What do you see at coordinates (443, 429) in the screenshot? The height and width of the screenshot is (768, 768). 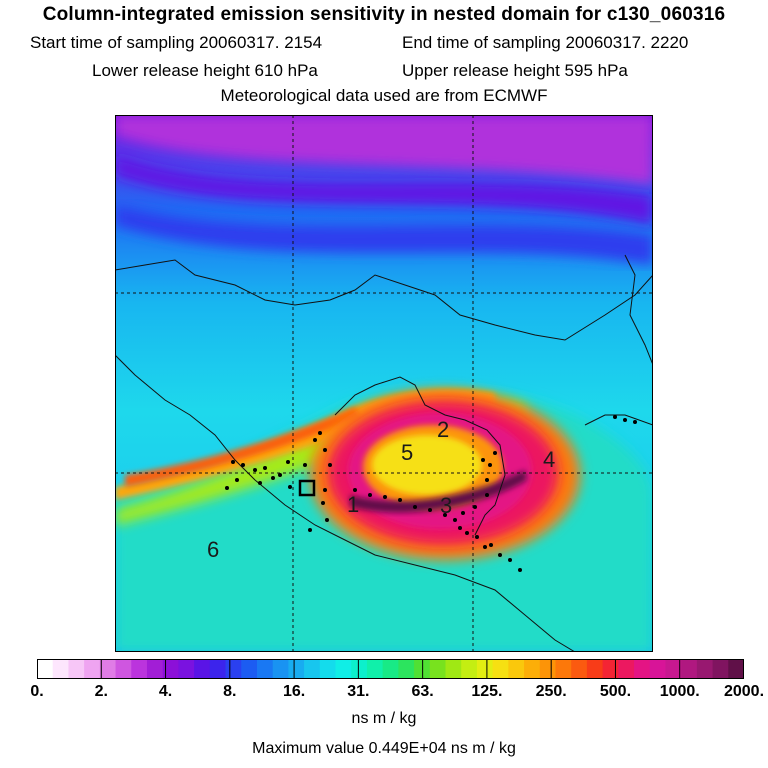 I see `marker-2: 2` at bounding box center [443, 429].